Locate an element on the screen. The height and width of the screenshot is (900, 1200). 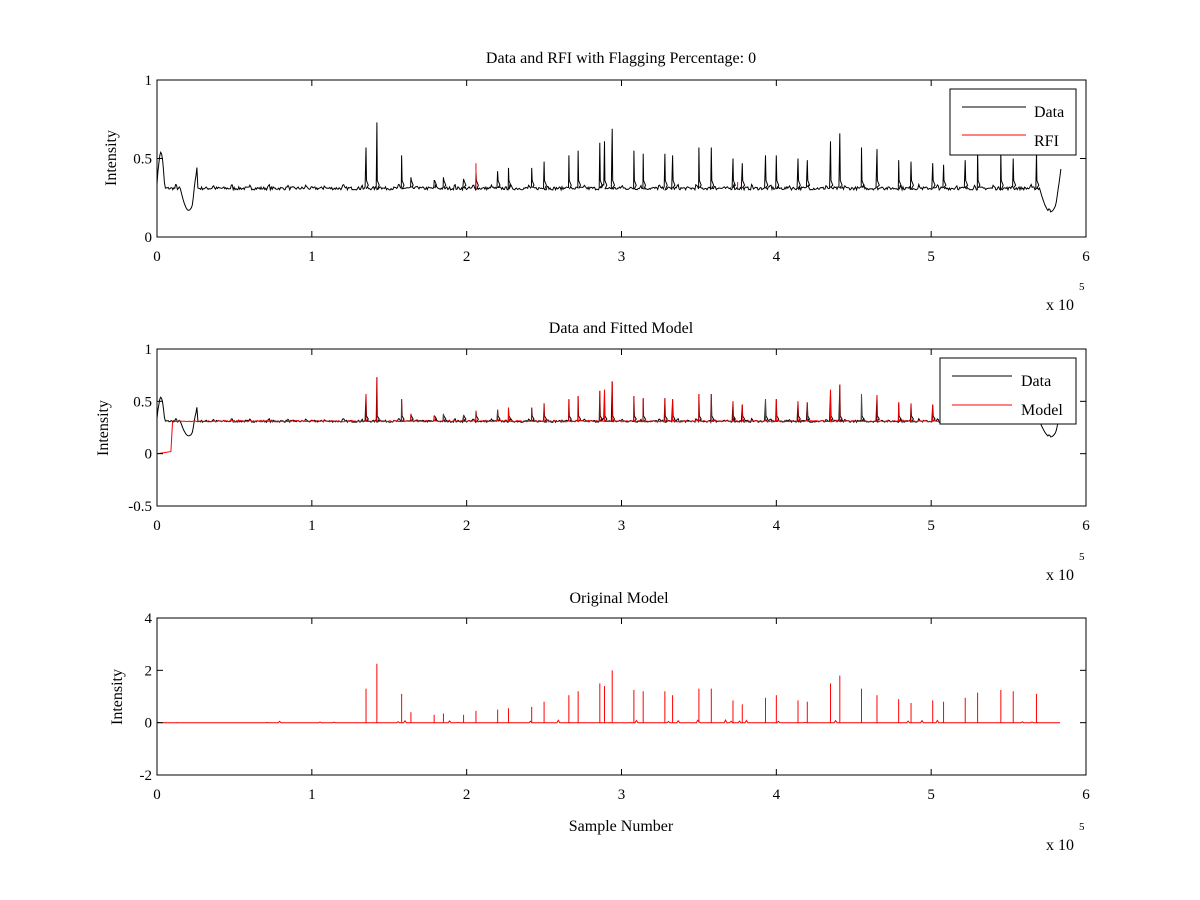
panel-3-plot-area is located at coordinates (608, 693).